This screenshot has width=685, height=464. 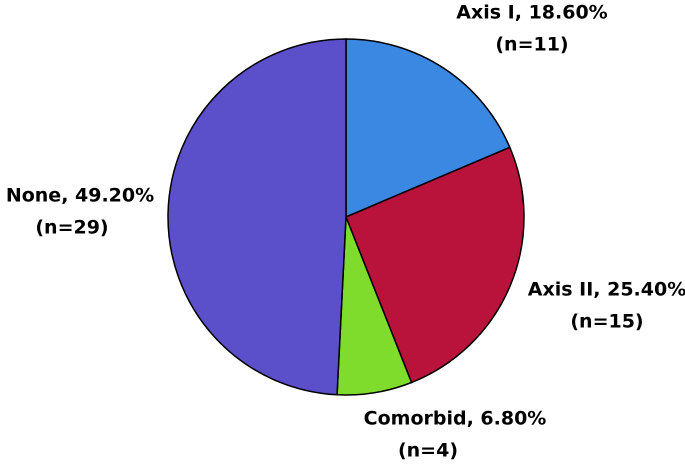 I want to click on slice-count: (n=15), so click(x=606, y=322).